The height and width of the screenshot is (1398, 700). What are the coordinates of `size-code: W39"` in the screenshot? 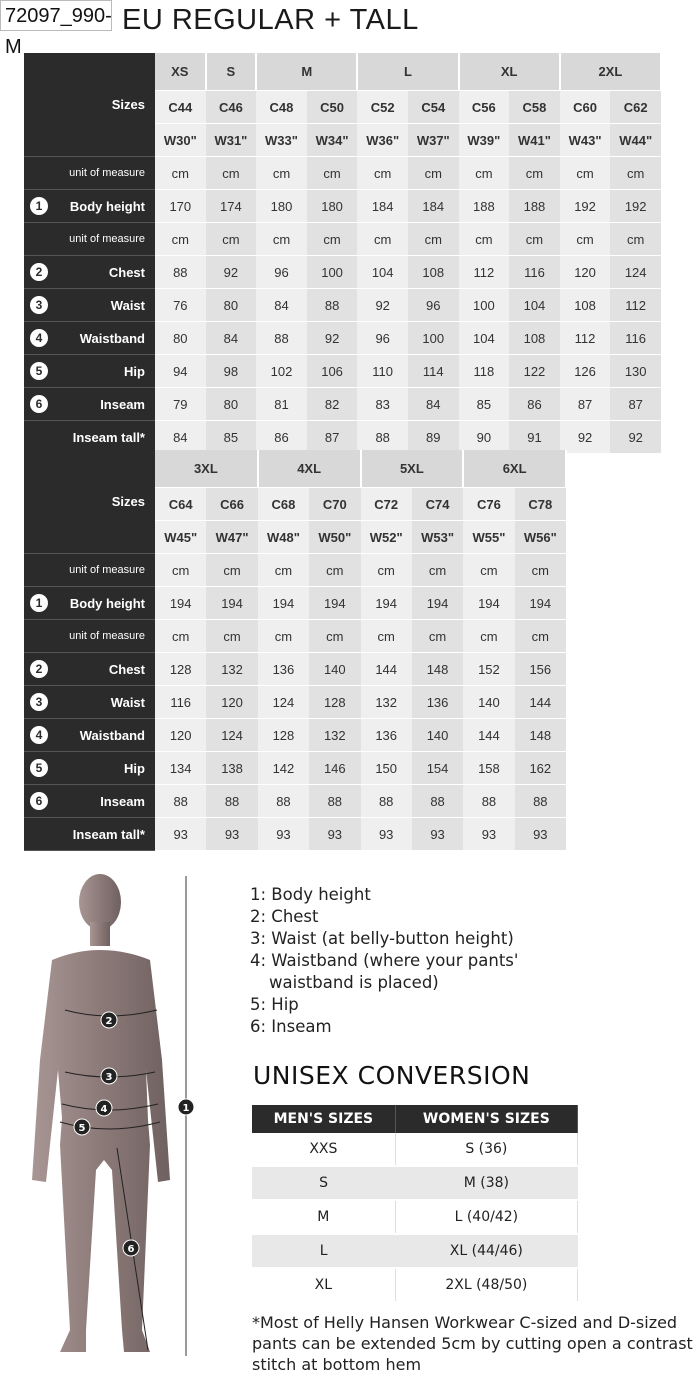 It's located at (484, 140).